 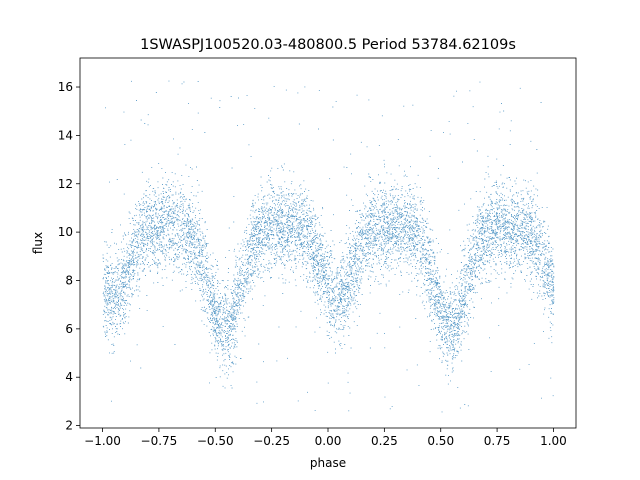 What do you see at coordinates (65, 184) in the screenshot?
I see `y-tick-label: 12` at bounding box center [65, 184].